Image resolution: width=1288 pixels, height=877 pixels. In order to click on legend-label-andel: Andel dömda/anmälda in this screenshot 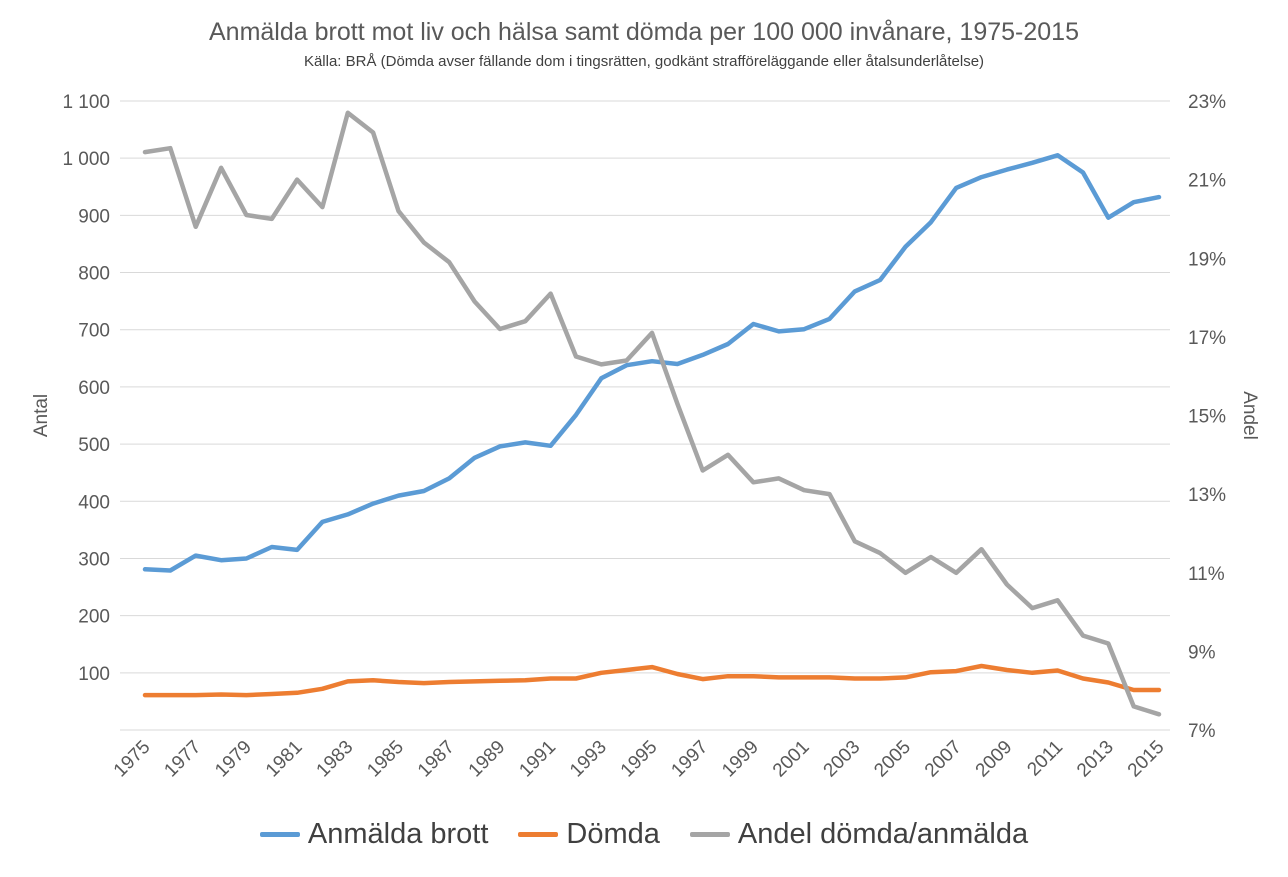, I will do `click(883, 834)`.